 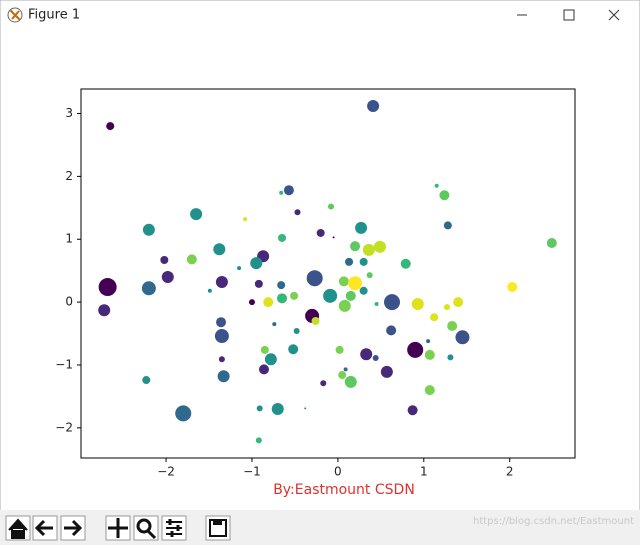 What do you see at coordinates (313, 15) in the screenshot?
I see `title-bar: Figure 1` at bounding box center [313, 15].